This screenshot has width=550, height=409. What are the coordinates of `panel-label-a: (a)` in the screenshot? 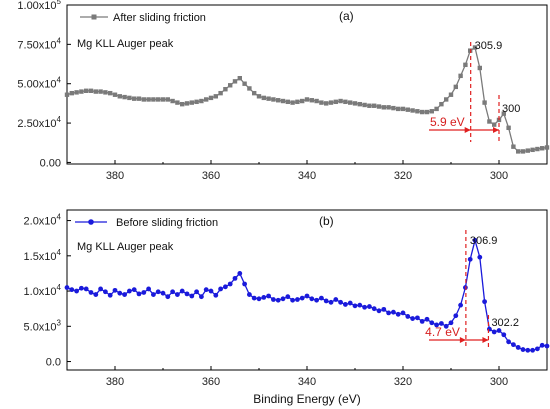 It's located at (346, 16).